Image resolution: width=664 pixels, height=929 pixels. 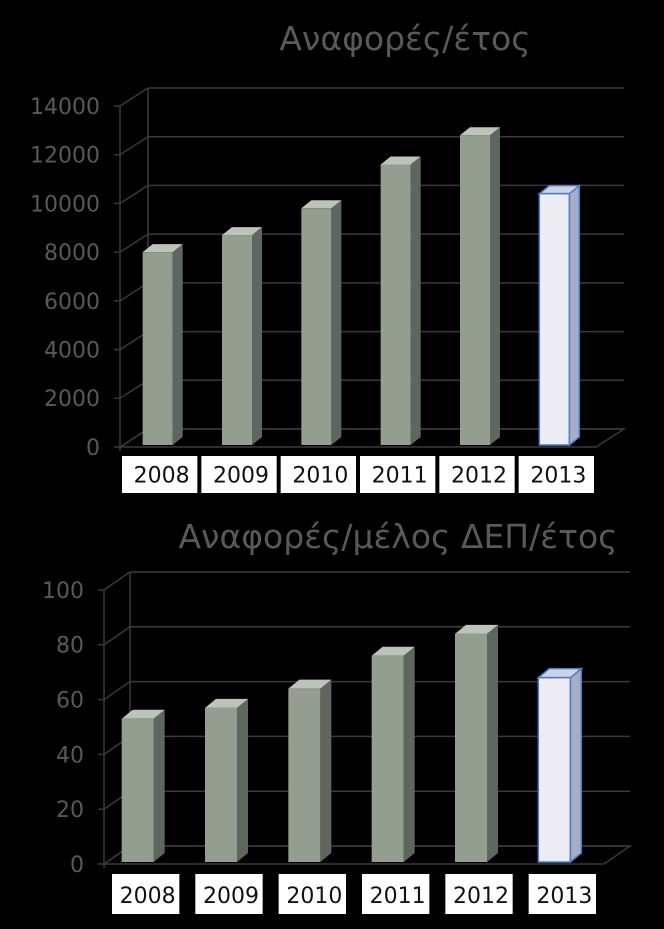 What do you see at coordinates (72, 302) in the screenshot?
I see `y-tick-label: 6000` at bounding box center [72, 302].